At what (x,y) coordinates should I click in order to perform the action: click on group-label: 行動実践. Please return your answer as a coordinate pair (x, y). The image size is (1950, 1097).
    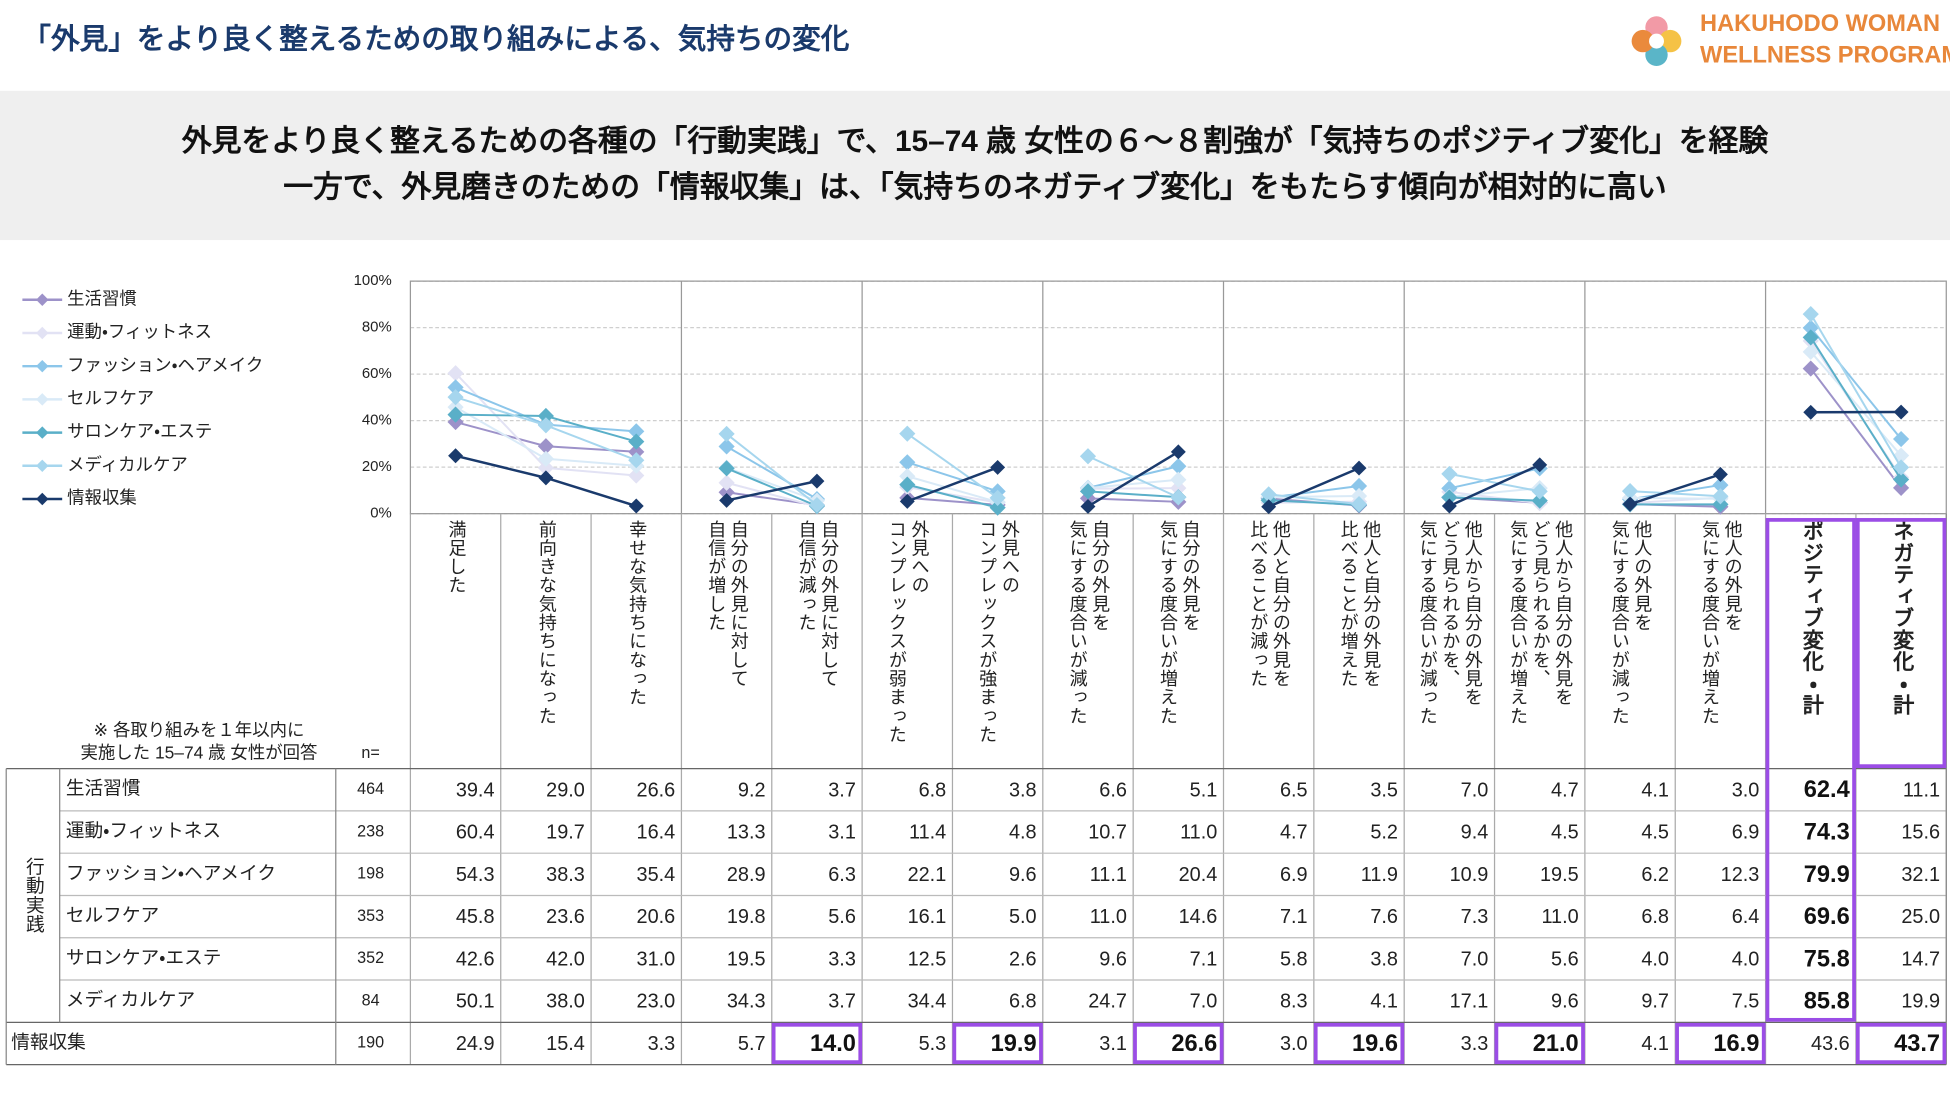
    Looking at the image, I should click on (34, 895).